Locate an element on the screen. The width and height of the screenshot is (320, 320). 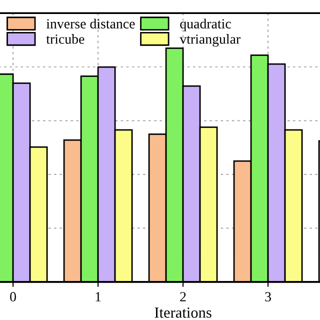
x-tick-label: 0 is located at coordinates (13, 297).